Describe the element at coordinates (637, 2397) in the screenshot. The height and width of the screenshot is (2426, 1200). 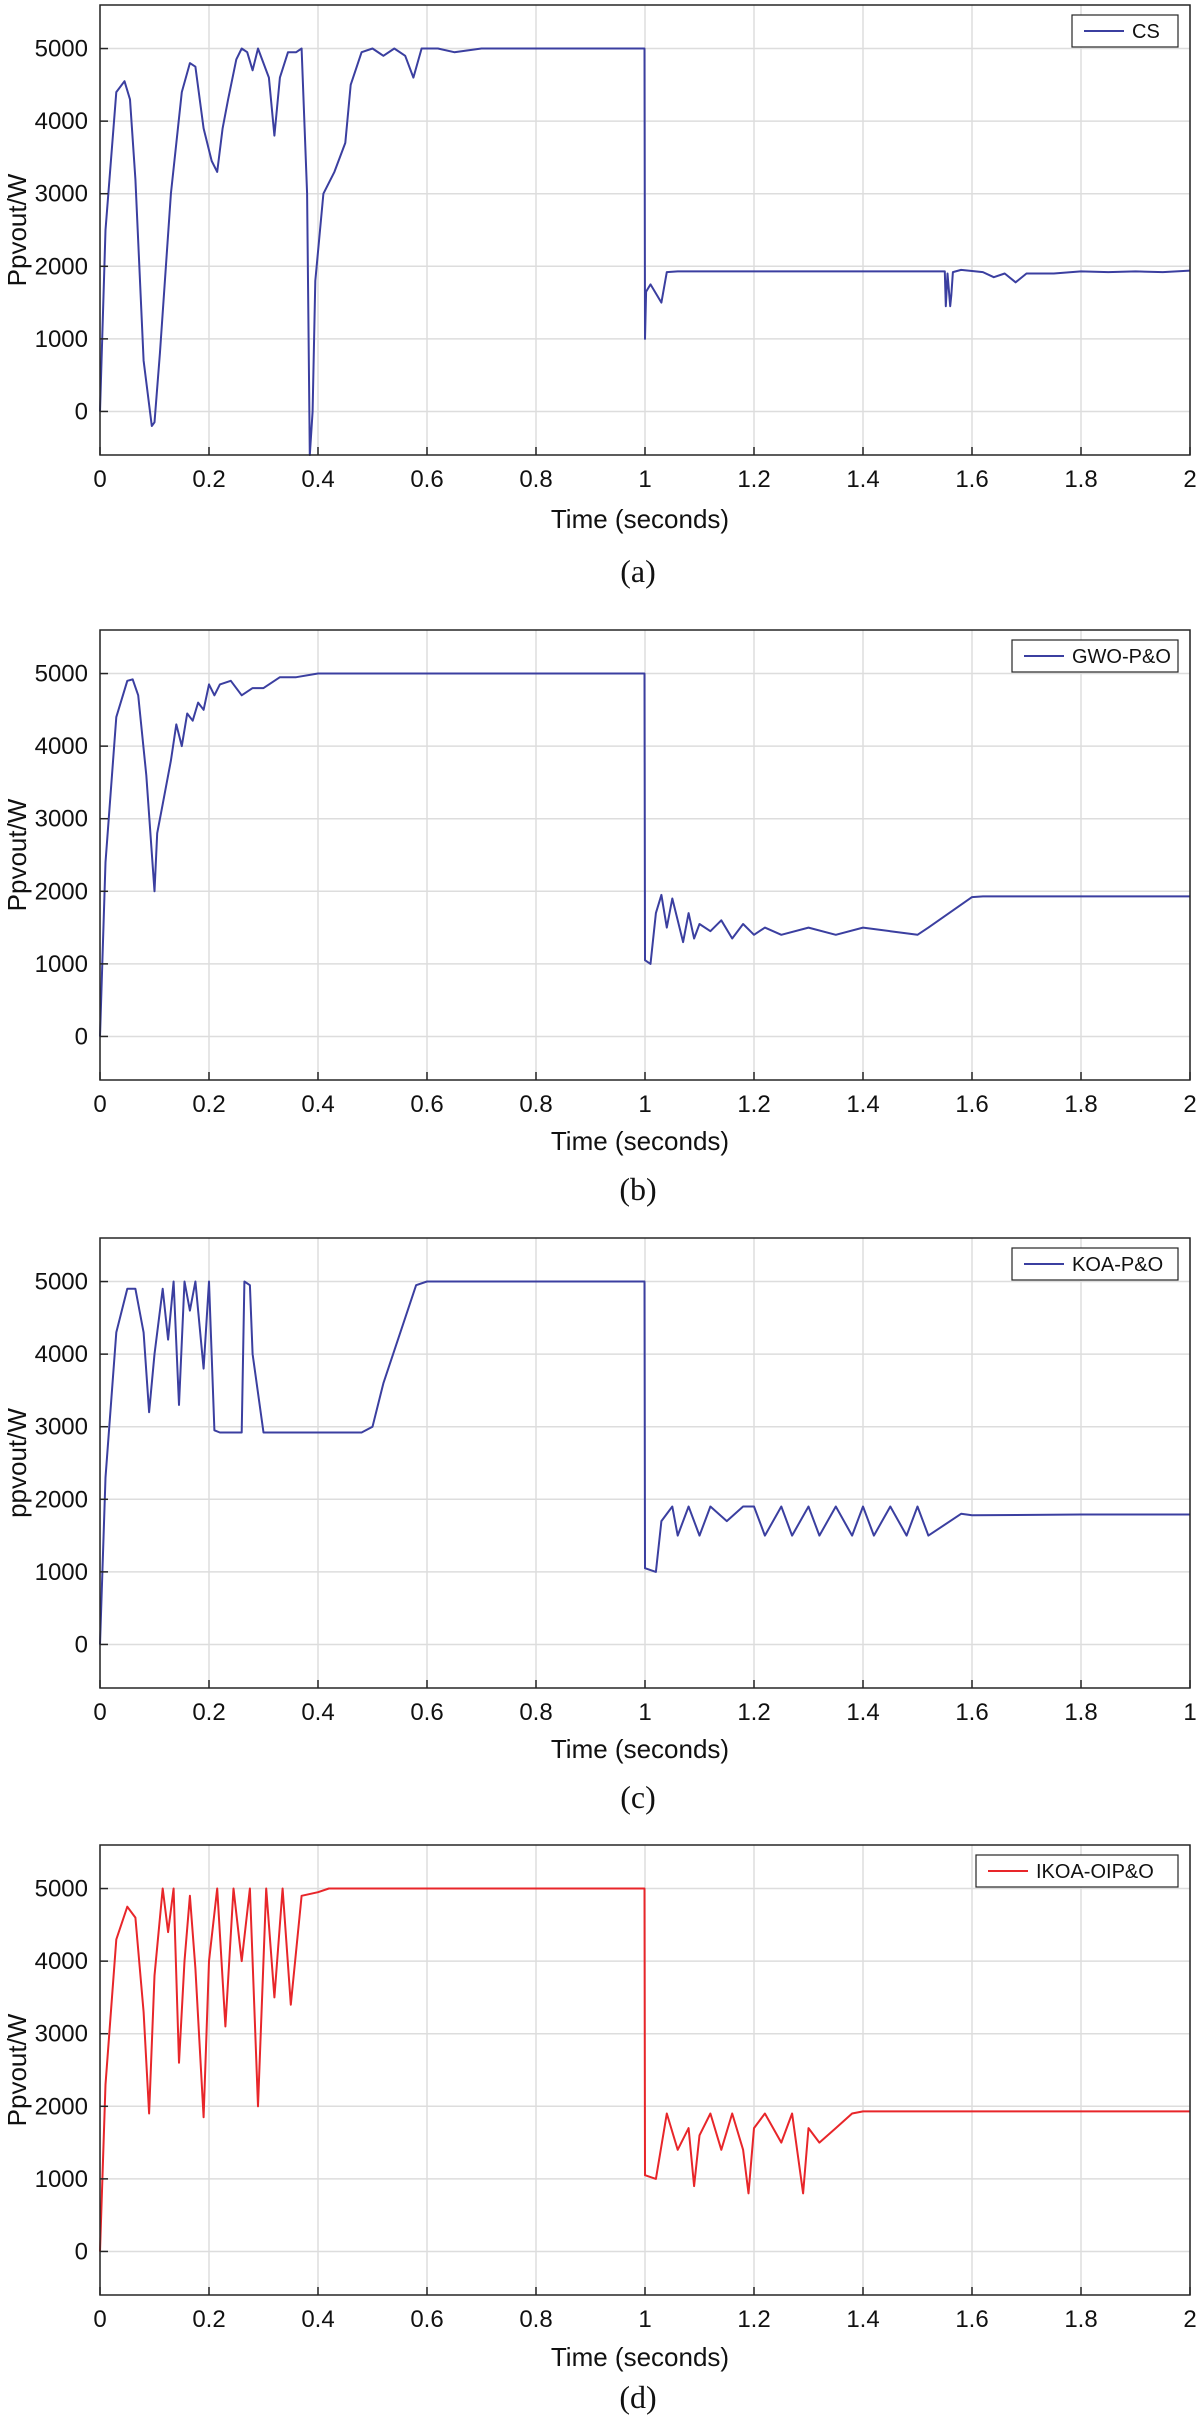
I see `panel-caption: (d)` at that location.